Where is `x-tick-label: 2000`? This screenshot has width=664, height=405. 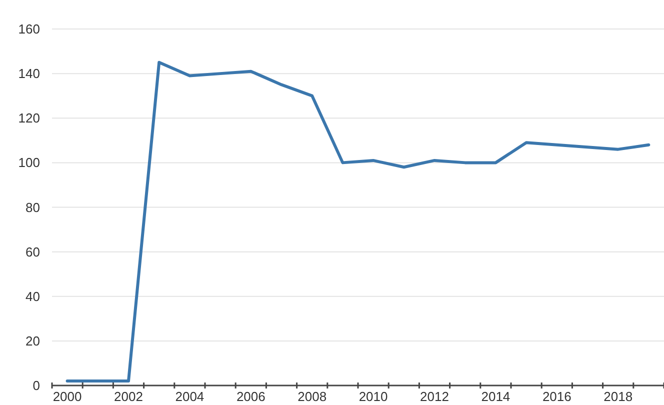 x-tick-label: 2000 is located at coordinates (67, 396).